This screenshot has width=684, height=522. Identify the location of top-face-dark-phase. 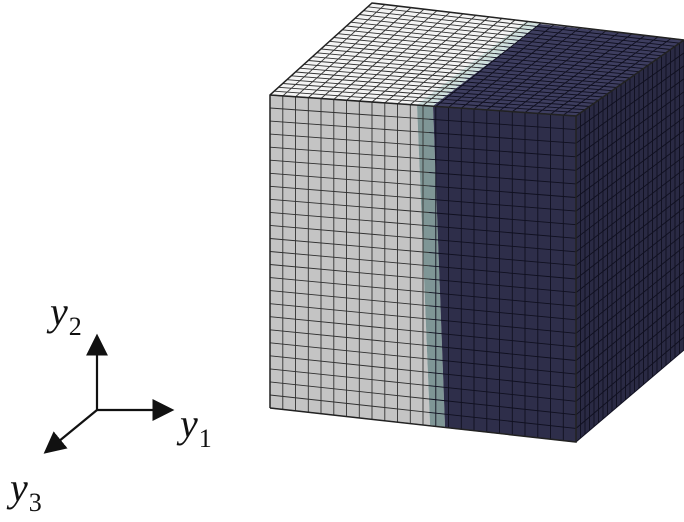
(558, 70).